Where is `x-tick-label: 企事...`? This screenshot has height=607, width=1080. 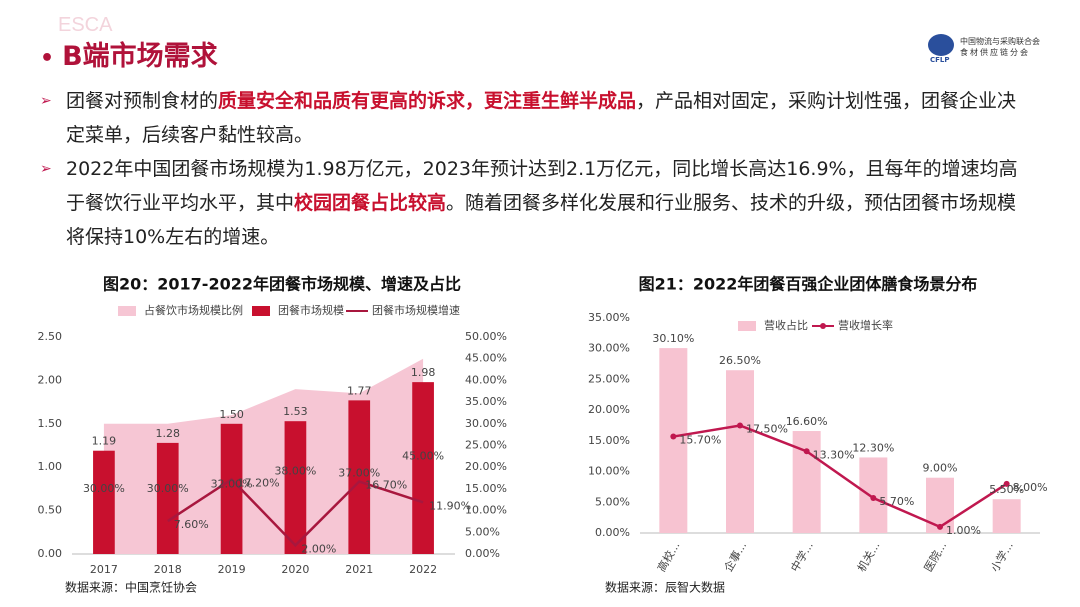 x-tick-label: 企事... is located at coordinates (735, 556).